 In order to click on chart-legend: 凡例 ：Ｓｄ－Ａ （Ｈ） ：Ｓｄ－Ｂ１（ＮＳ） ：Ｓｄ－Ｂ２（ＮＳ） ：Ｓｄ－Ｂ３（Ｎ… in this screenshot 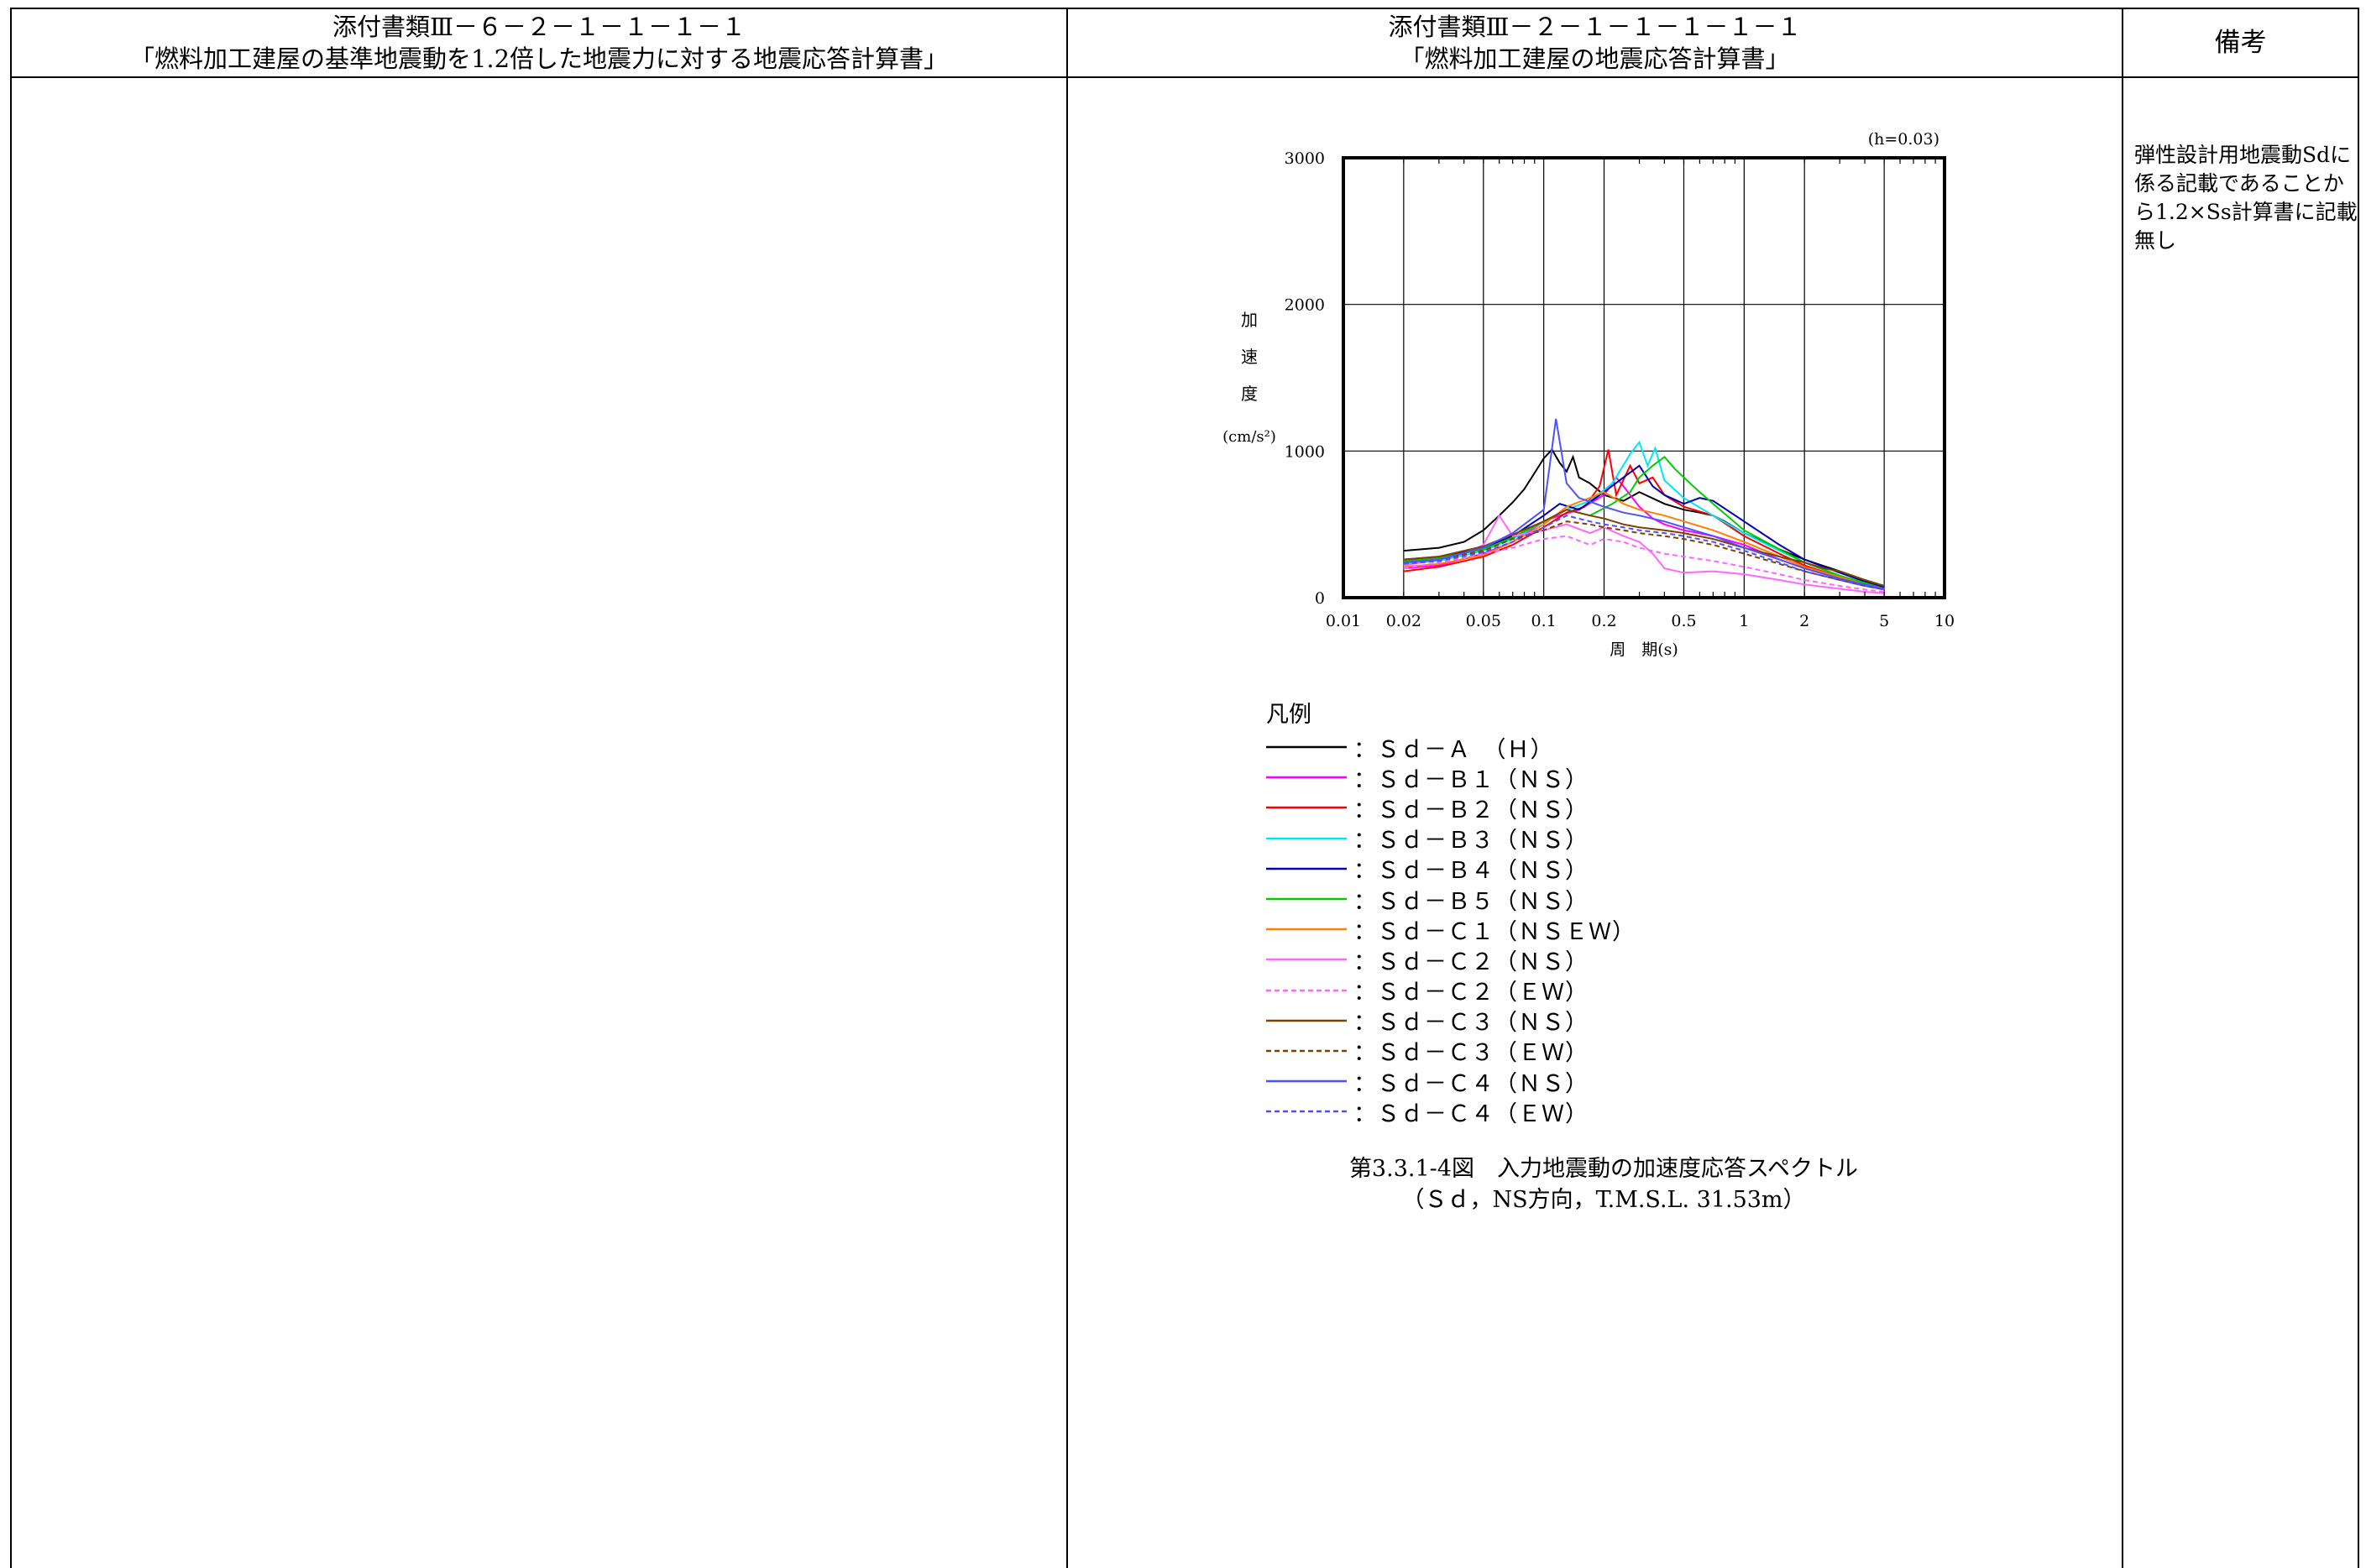, I will do `click(1451, 912)`.